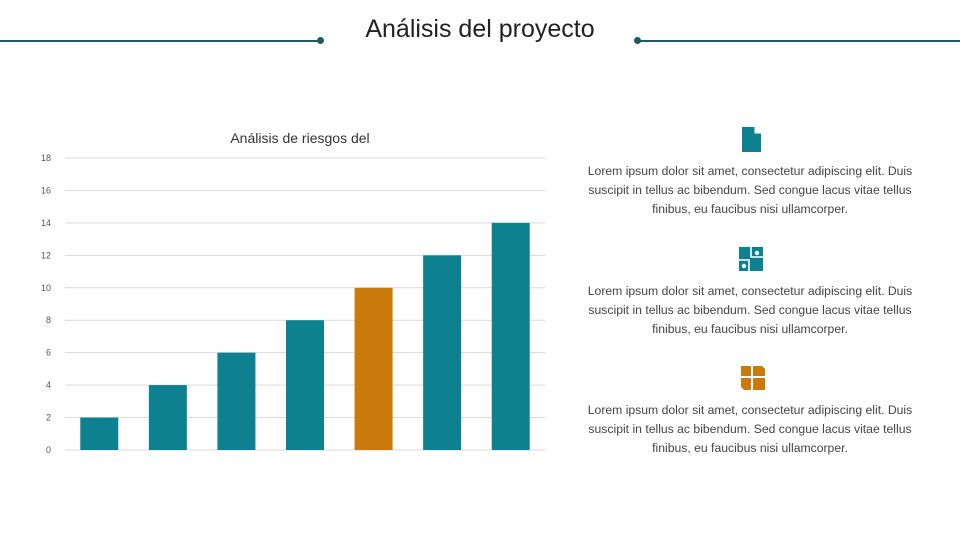  Describe the element at coordinates (46, 288) in the screenshot. I see `y-tick-label: 10` at that location.